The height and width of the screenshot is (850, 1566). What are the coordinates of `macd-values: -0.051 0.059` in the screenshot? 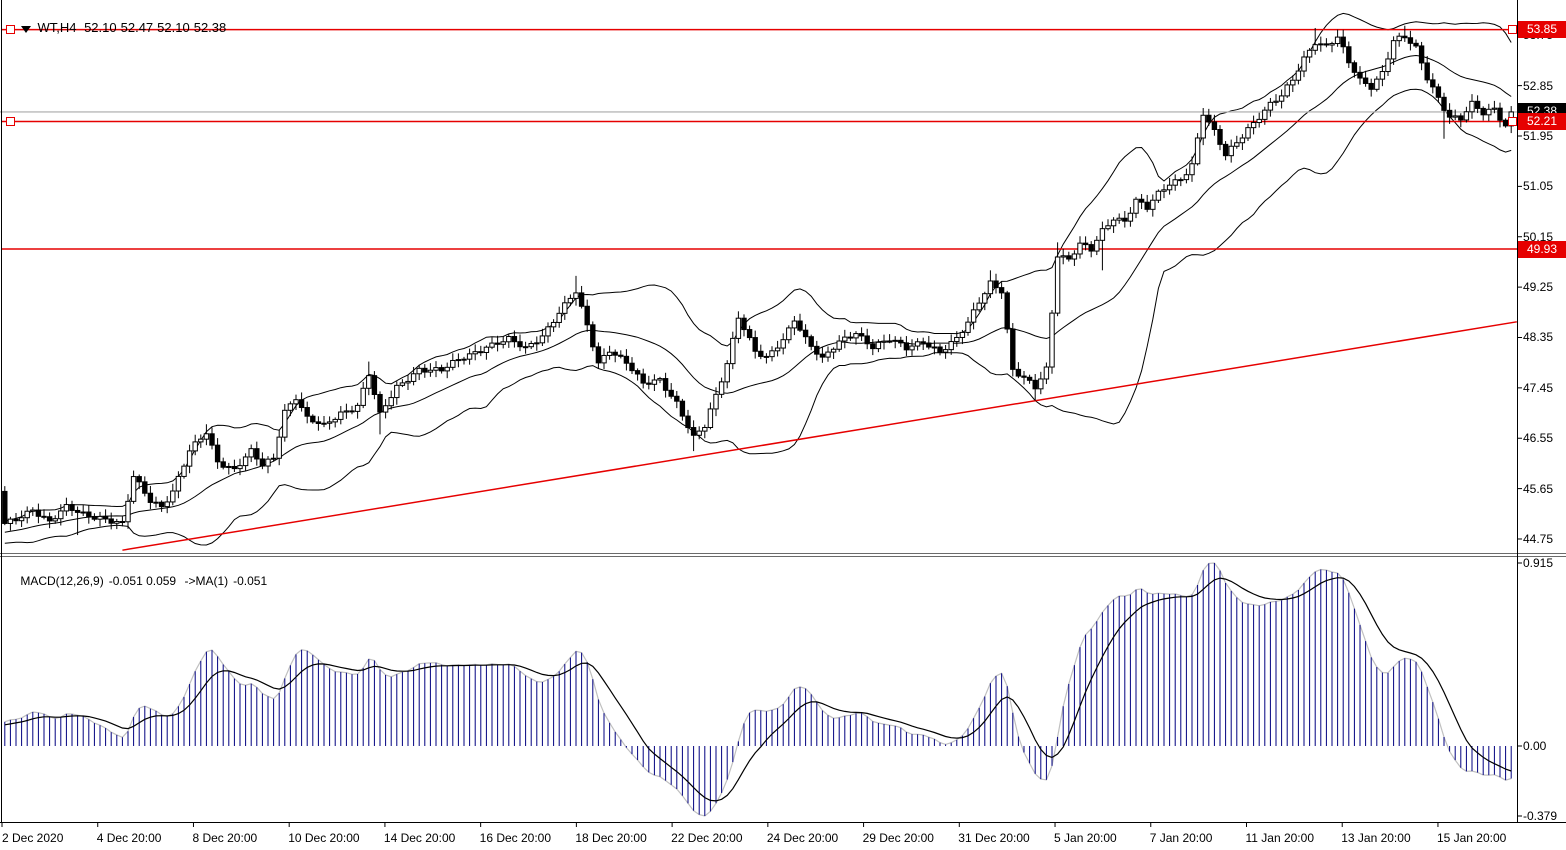 It's located at (142, 581).